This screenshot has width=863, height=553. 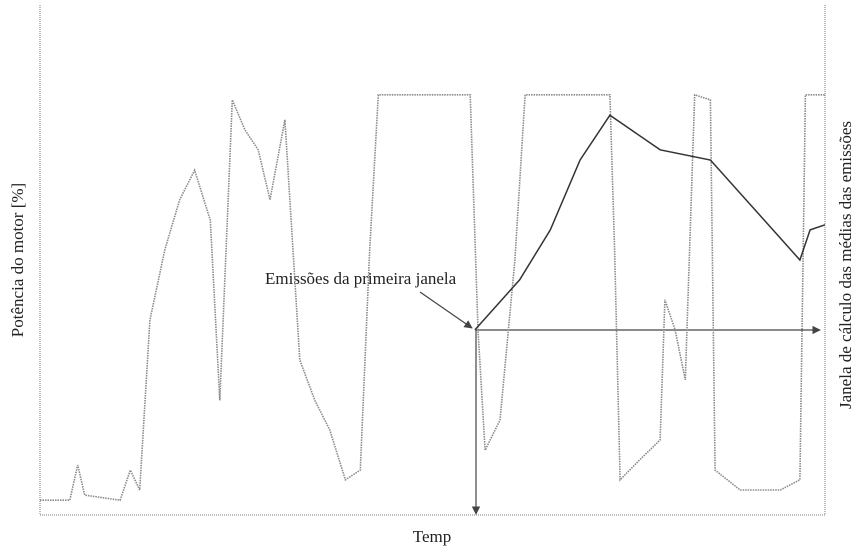 I want to click on y-axis-label: Potência do motor [%], so click(x=17, y=260).